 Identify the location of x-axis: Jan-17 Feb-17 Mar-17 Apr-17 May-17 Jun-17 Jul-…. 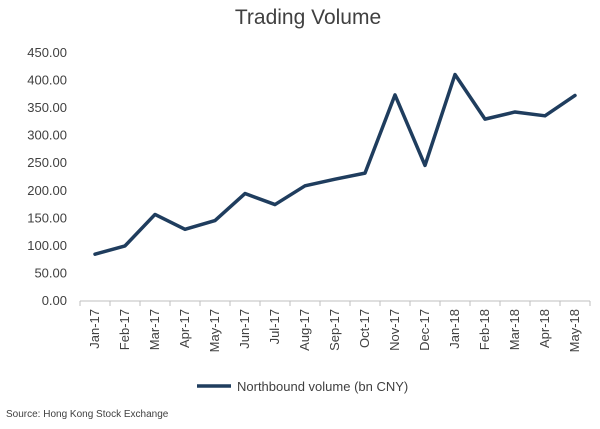
(335, 326).